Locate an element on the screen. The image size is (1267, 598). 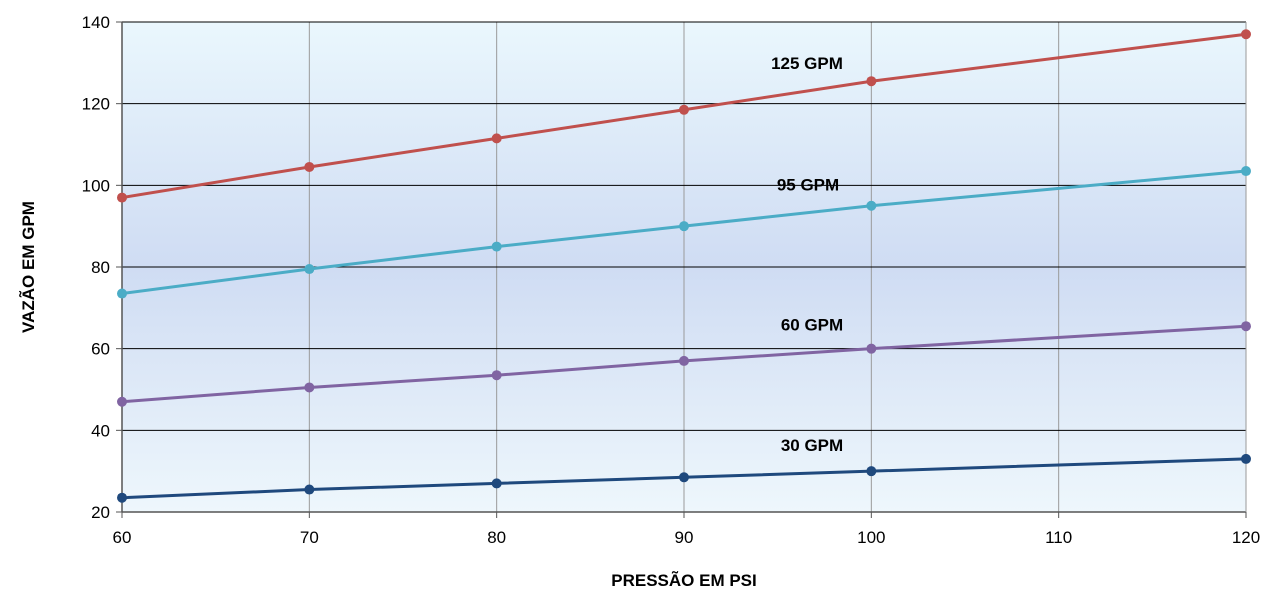
x-tick-label: 110 is located at coordinates (1058, 537).